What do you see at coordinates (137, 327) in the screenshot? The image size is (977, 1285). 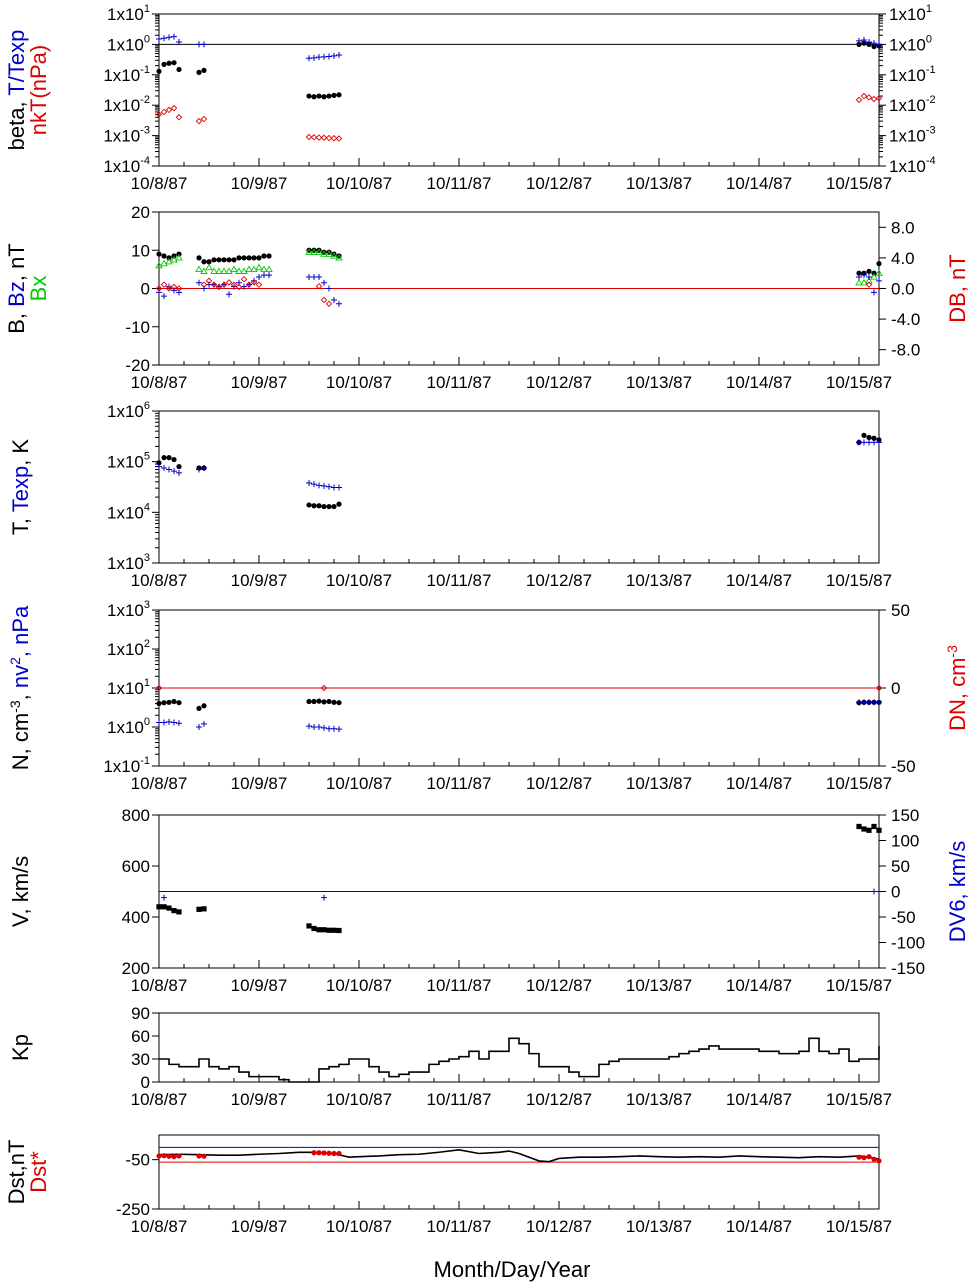 I see `y-tick-label: -10` at bounding box center [137, 327].